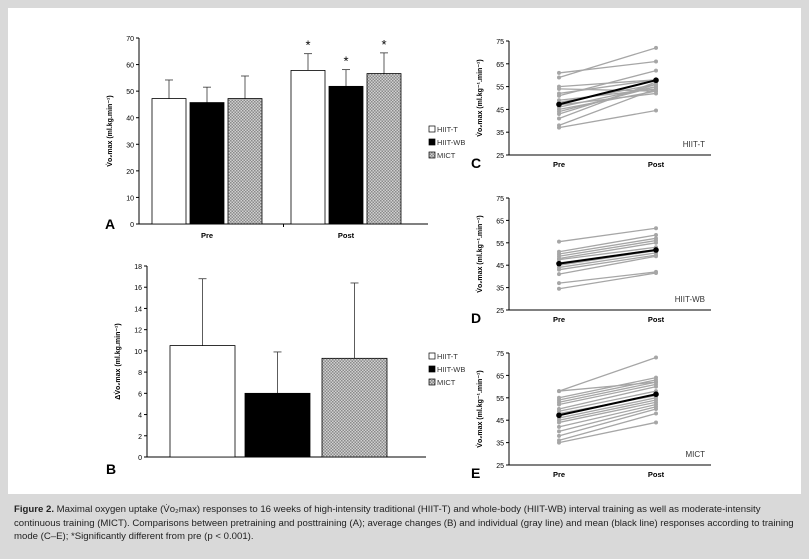 The width and height of the screenshot is (809, 559). I want to click on group-label: MICT, so click(695, 454).